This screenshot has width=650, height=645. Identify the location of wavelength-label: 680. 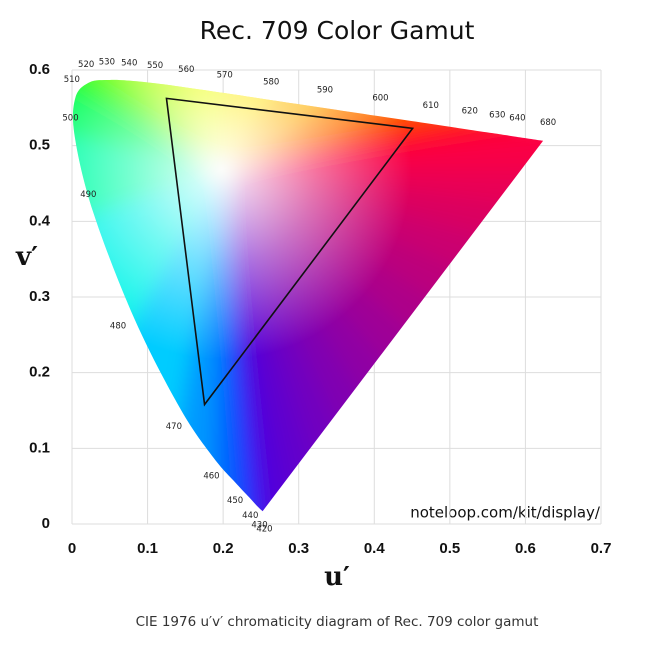
(548, 123).